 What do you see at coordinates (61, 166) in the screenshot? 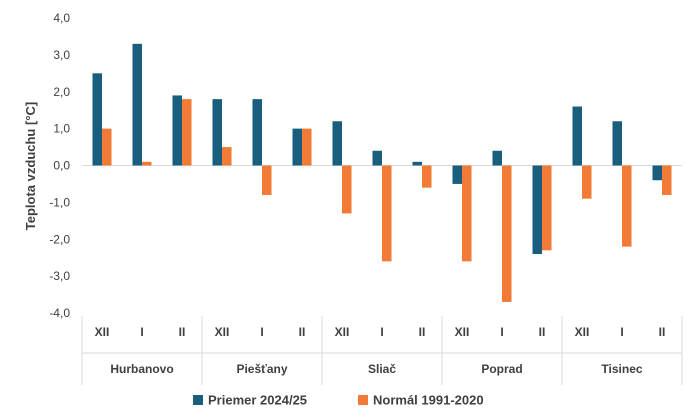
I see `y-tick-label: 0,0` at bounding box center [61, 166].